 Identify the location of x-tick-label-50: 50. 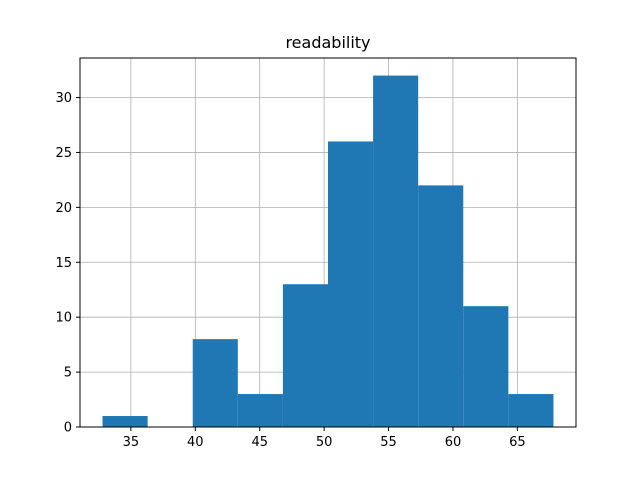
(324, 442).